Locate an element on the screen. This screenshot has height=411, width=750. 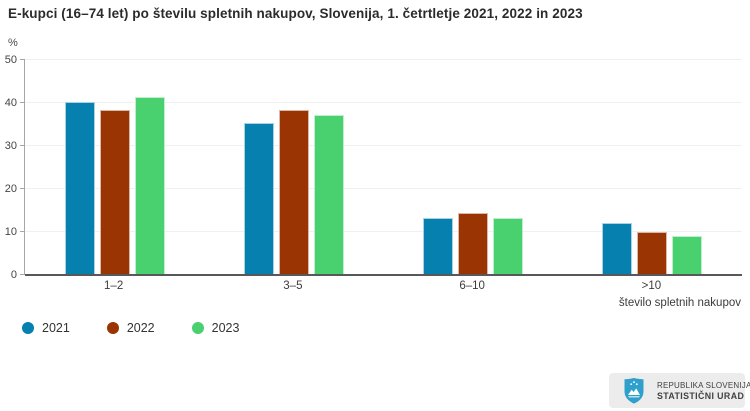
statistical-office-logo: REPUBLIKA SLOVENIJA STATISTIČNI URAD is located at coordinates (679, 390).